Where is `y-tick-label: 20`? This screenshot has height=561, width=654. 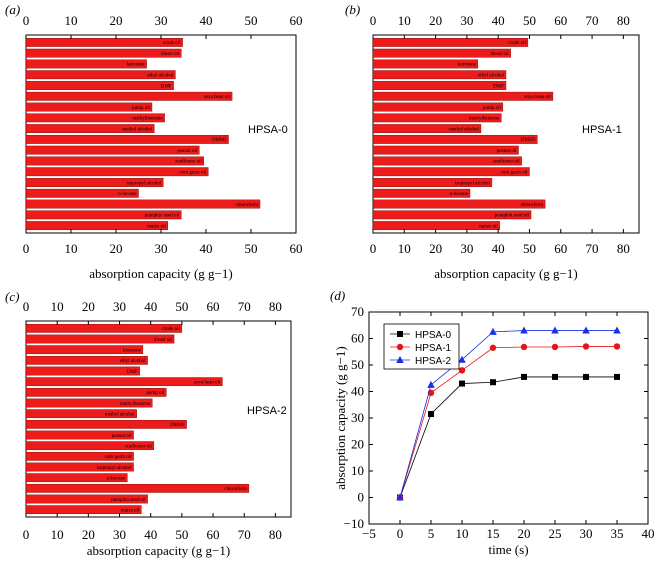 y-tick-label: 20 is located at coordinates (357, 444).